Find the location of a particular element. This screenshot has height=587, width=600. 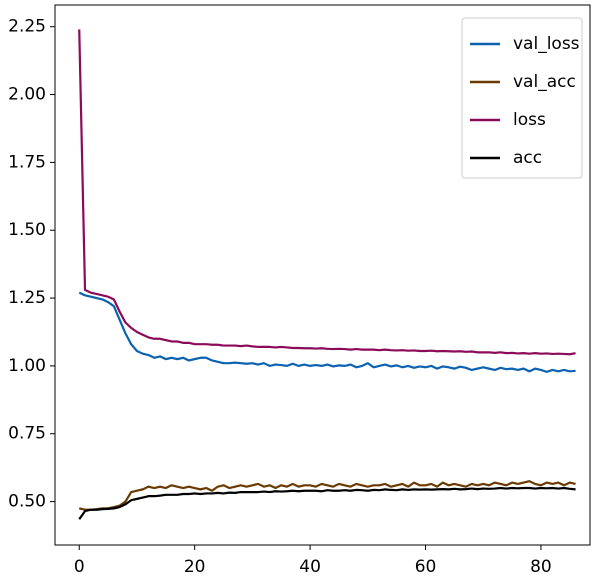

legend-box is located at coordinates (522, 98).